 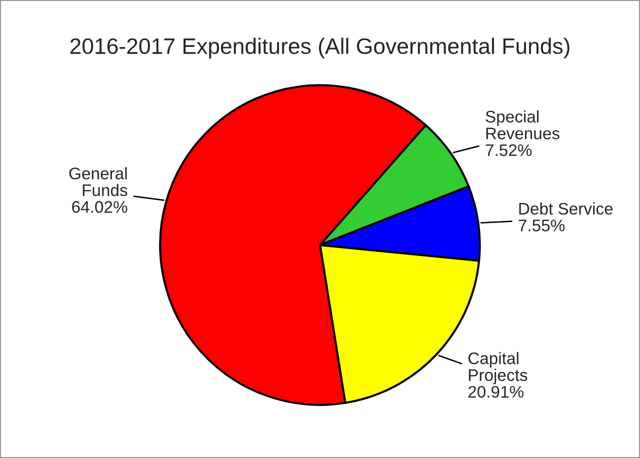 What do you see at coordinates (320, 48) in the screenshot?
I see `chart-title: 2016-2017 Expenditures (All Governmental Funds)` at bounding box center [320, 48].